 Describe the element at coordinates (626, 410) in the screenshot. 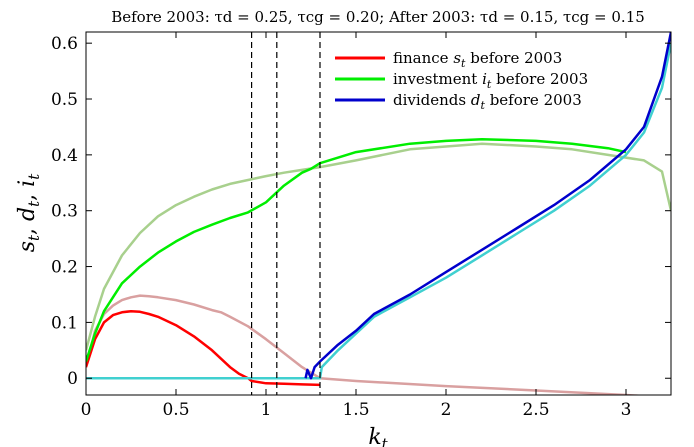

I see `x-tick-label: 3` at that location.